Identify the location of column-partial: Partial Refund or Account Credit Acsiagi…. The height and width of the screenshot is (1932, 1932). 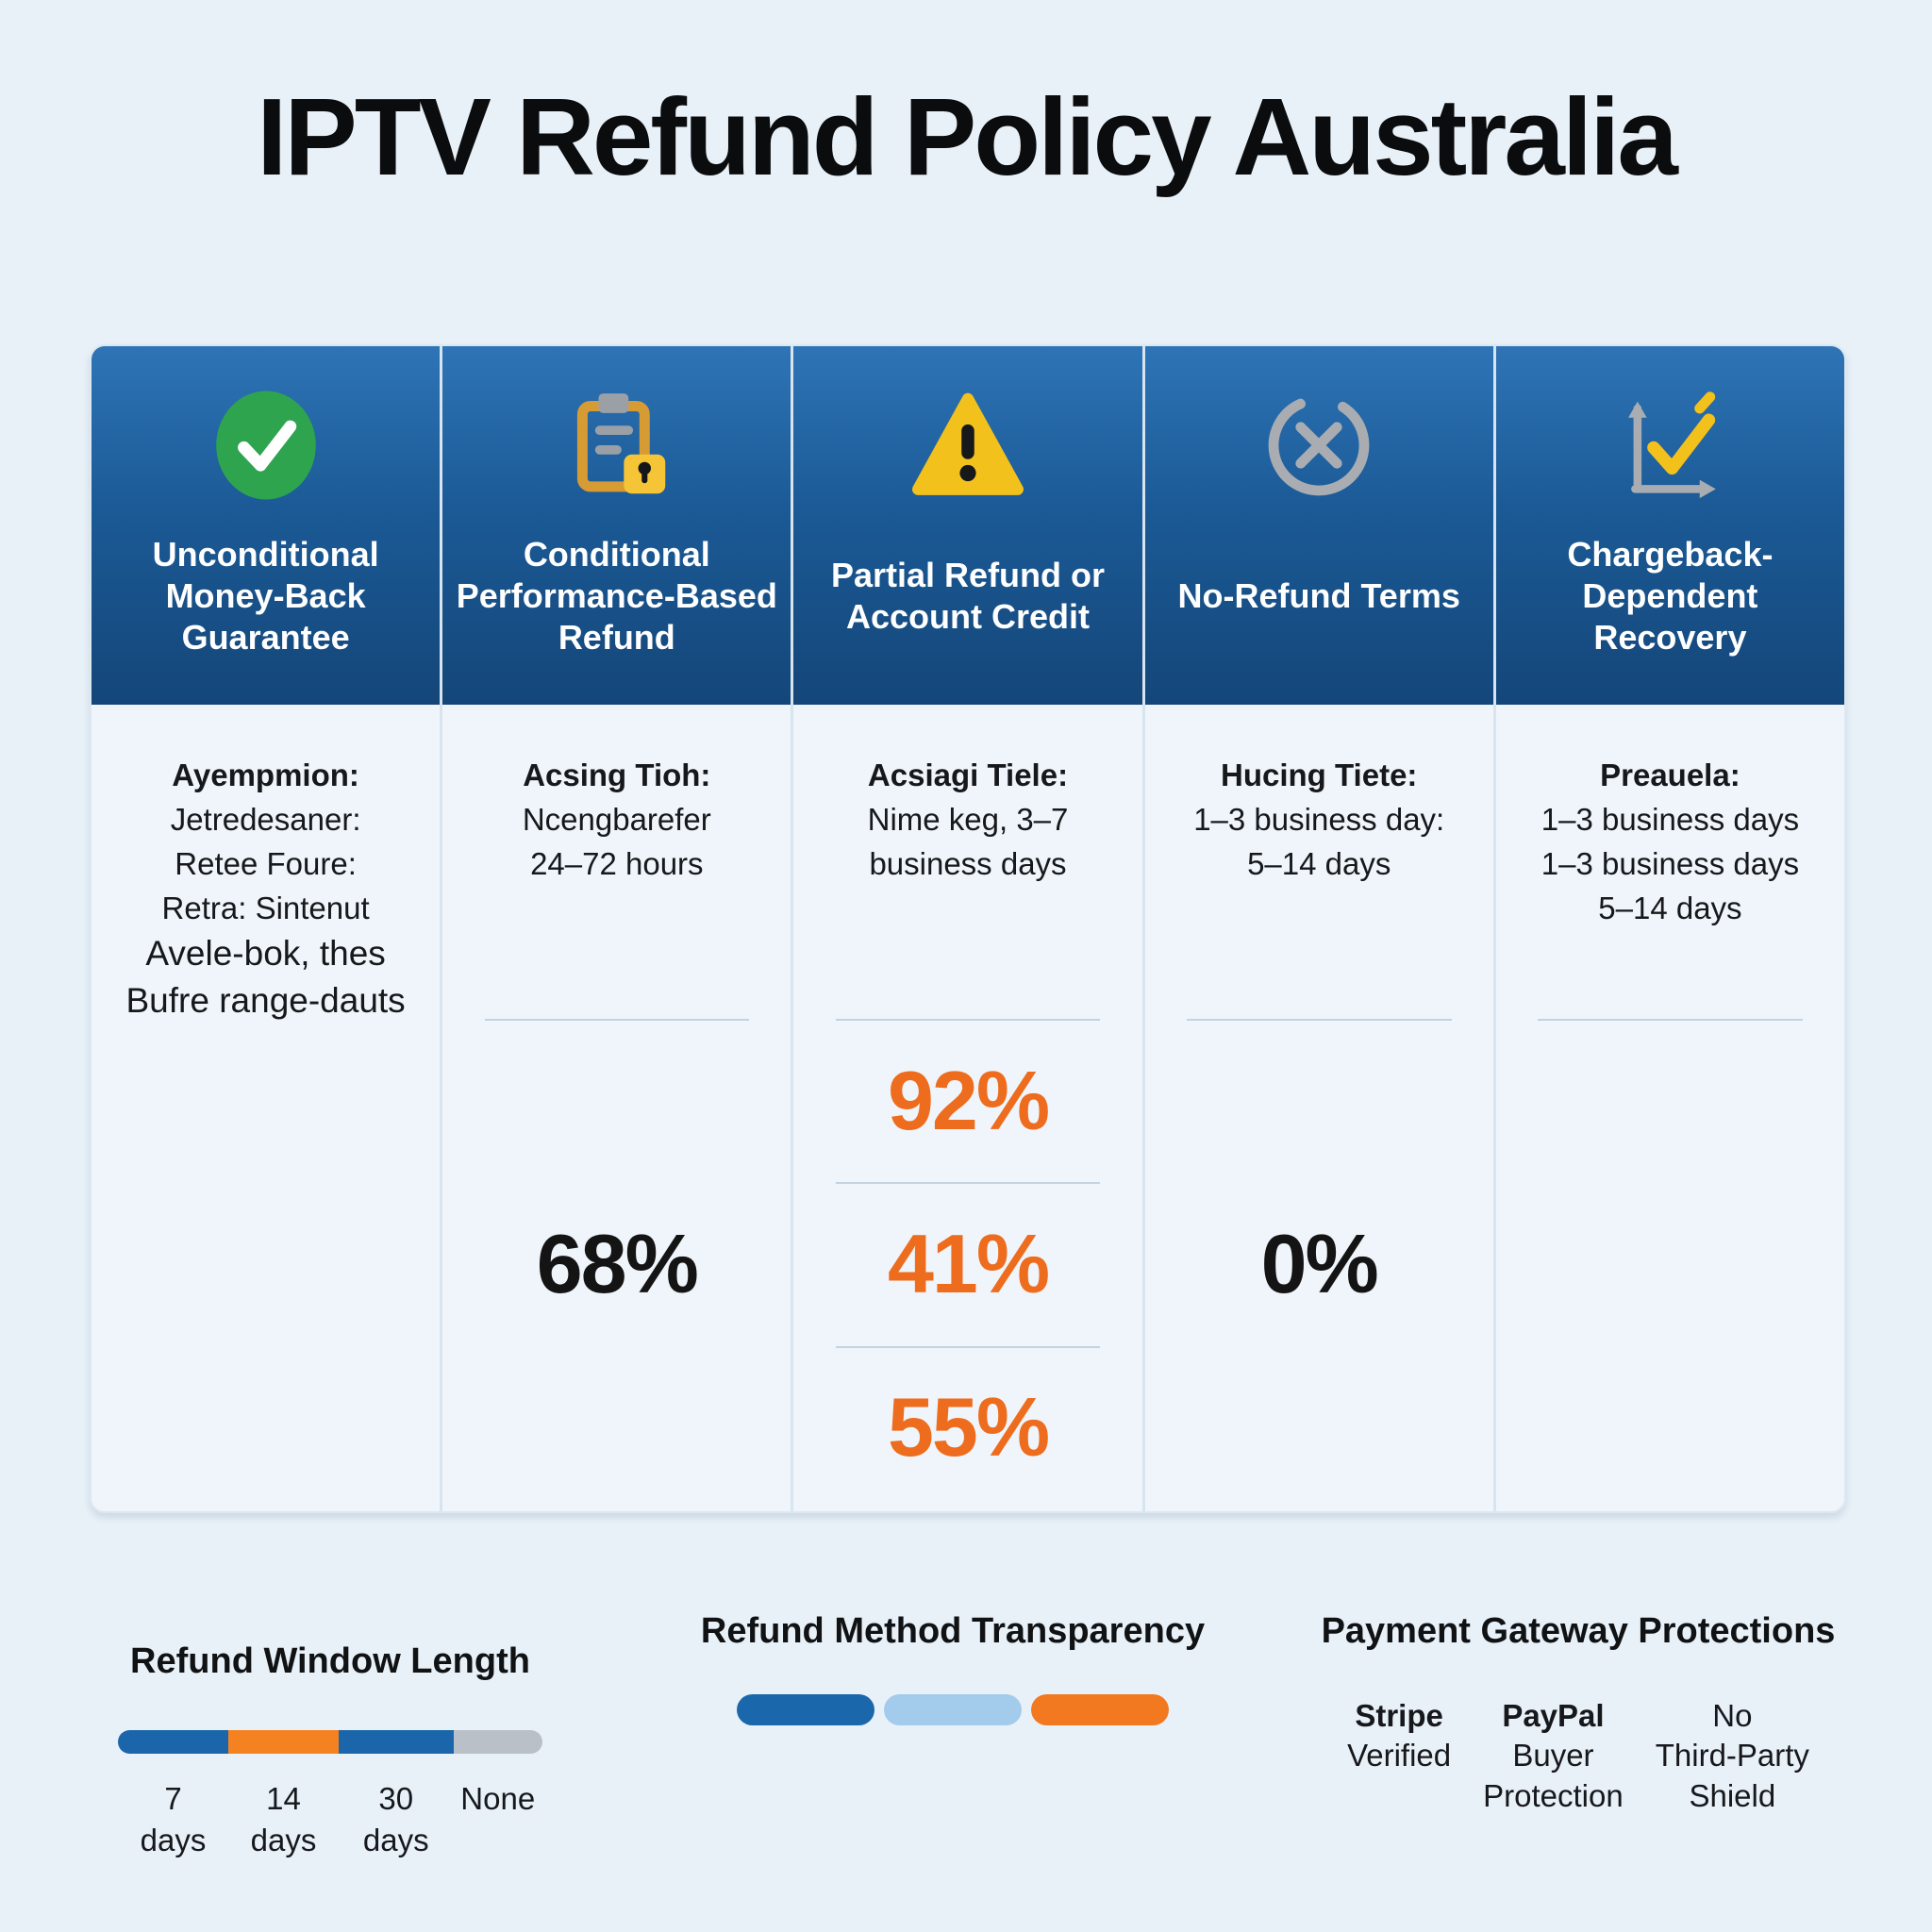
(967, 929).